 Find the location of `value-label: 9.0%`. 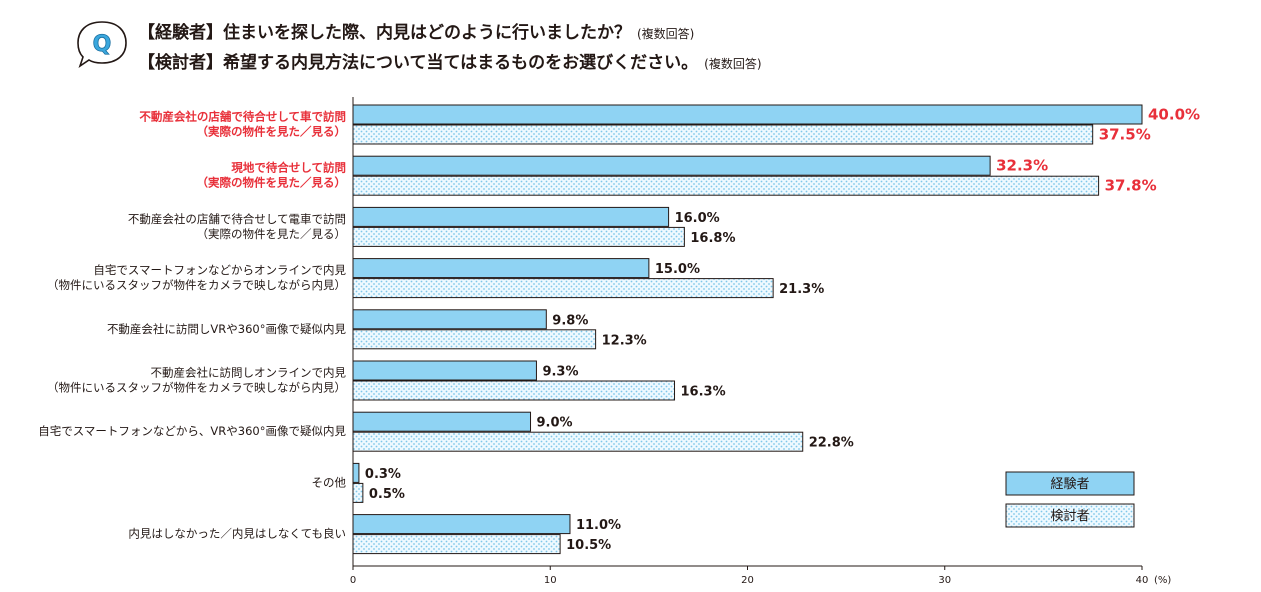

value-label: 9.0% is located at coordinates (555, 423).